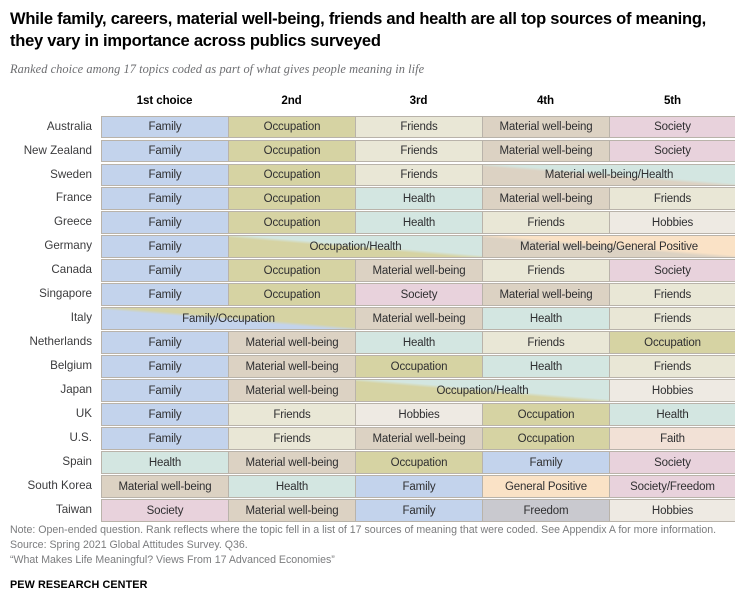  Describe the element at coordinates (228, 318) in the screenshot. I see `rank-cell: Family/Occupation` at that location.